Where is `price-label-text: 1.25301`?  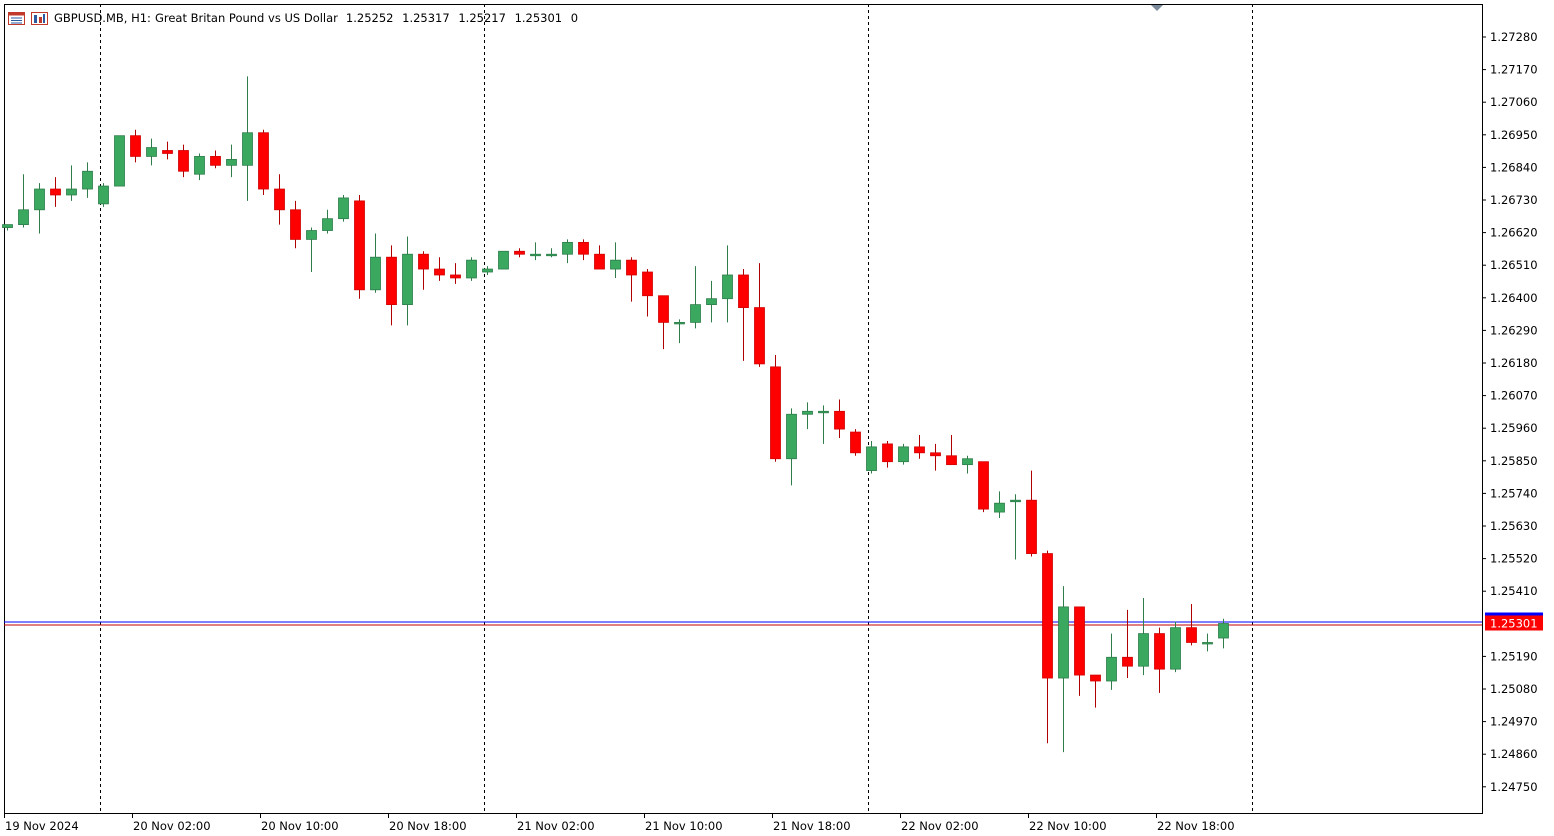
price-label-text: 1.25301 is located at coordinates (1514, 624).